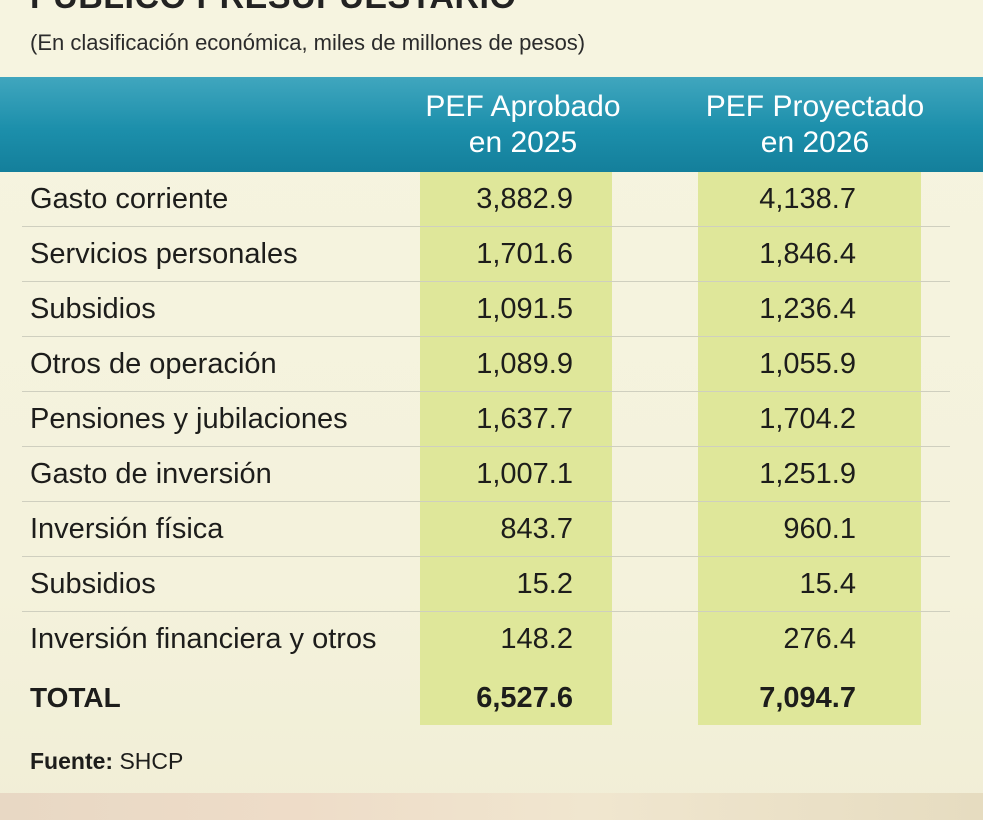 This screenshot has width=983, height=820. What do you see at coordinates (819, 529) in the screenshot?
I see `value-2026: 960.1` at bounding box center [819, 529].